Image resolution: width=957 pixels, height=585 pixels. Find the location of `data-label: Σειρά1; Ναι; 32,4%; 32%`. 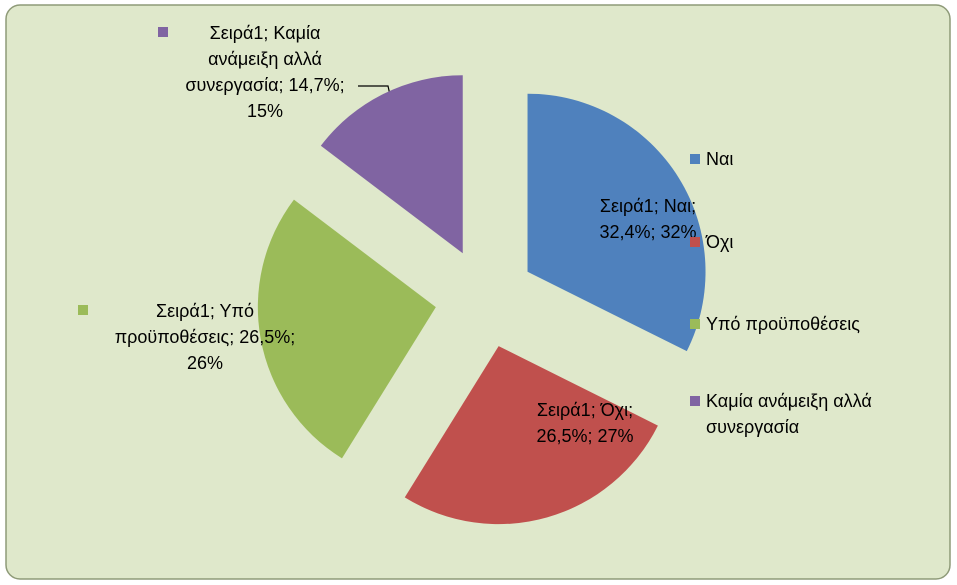

data-label: Σειρά1; Ναι; 32,4%; 32% is located at coordinates (648, 219).